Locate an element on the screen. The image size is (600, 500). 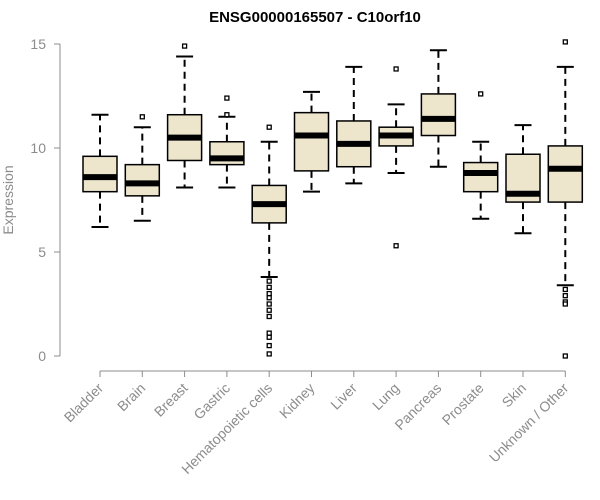
box-liver is located at coordinates (354, 125).